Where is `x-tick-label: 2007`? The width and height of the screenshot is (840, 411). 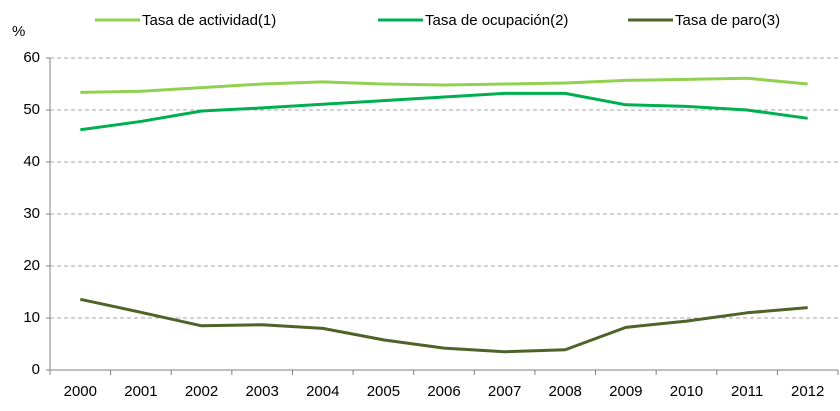
x-tick-label: 2007 is located at coordinates (504, 391).